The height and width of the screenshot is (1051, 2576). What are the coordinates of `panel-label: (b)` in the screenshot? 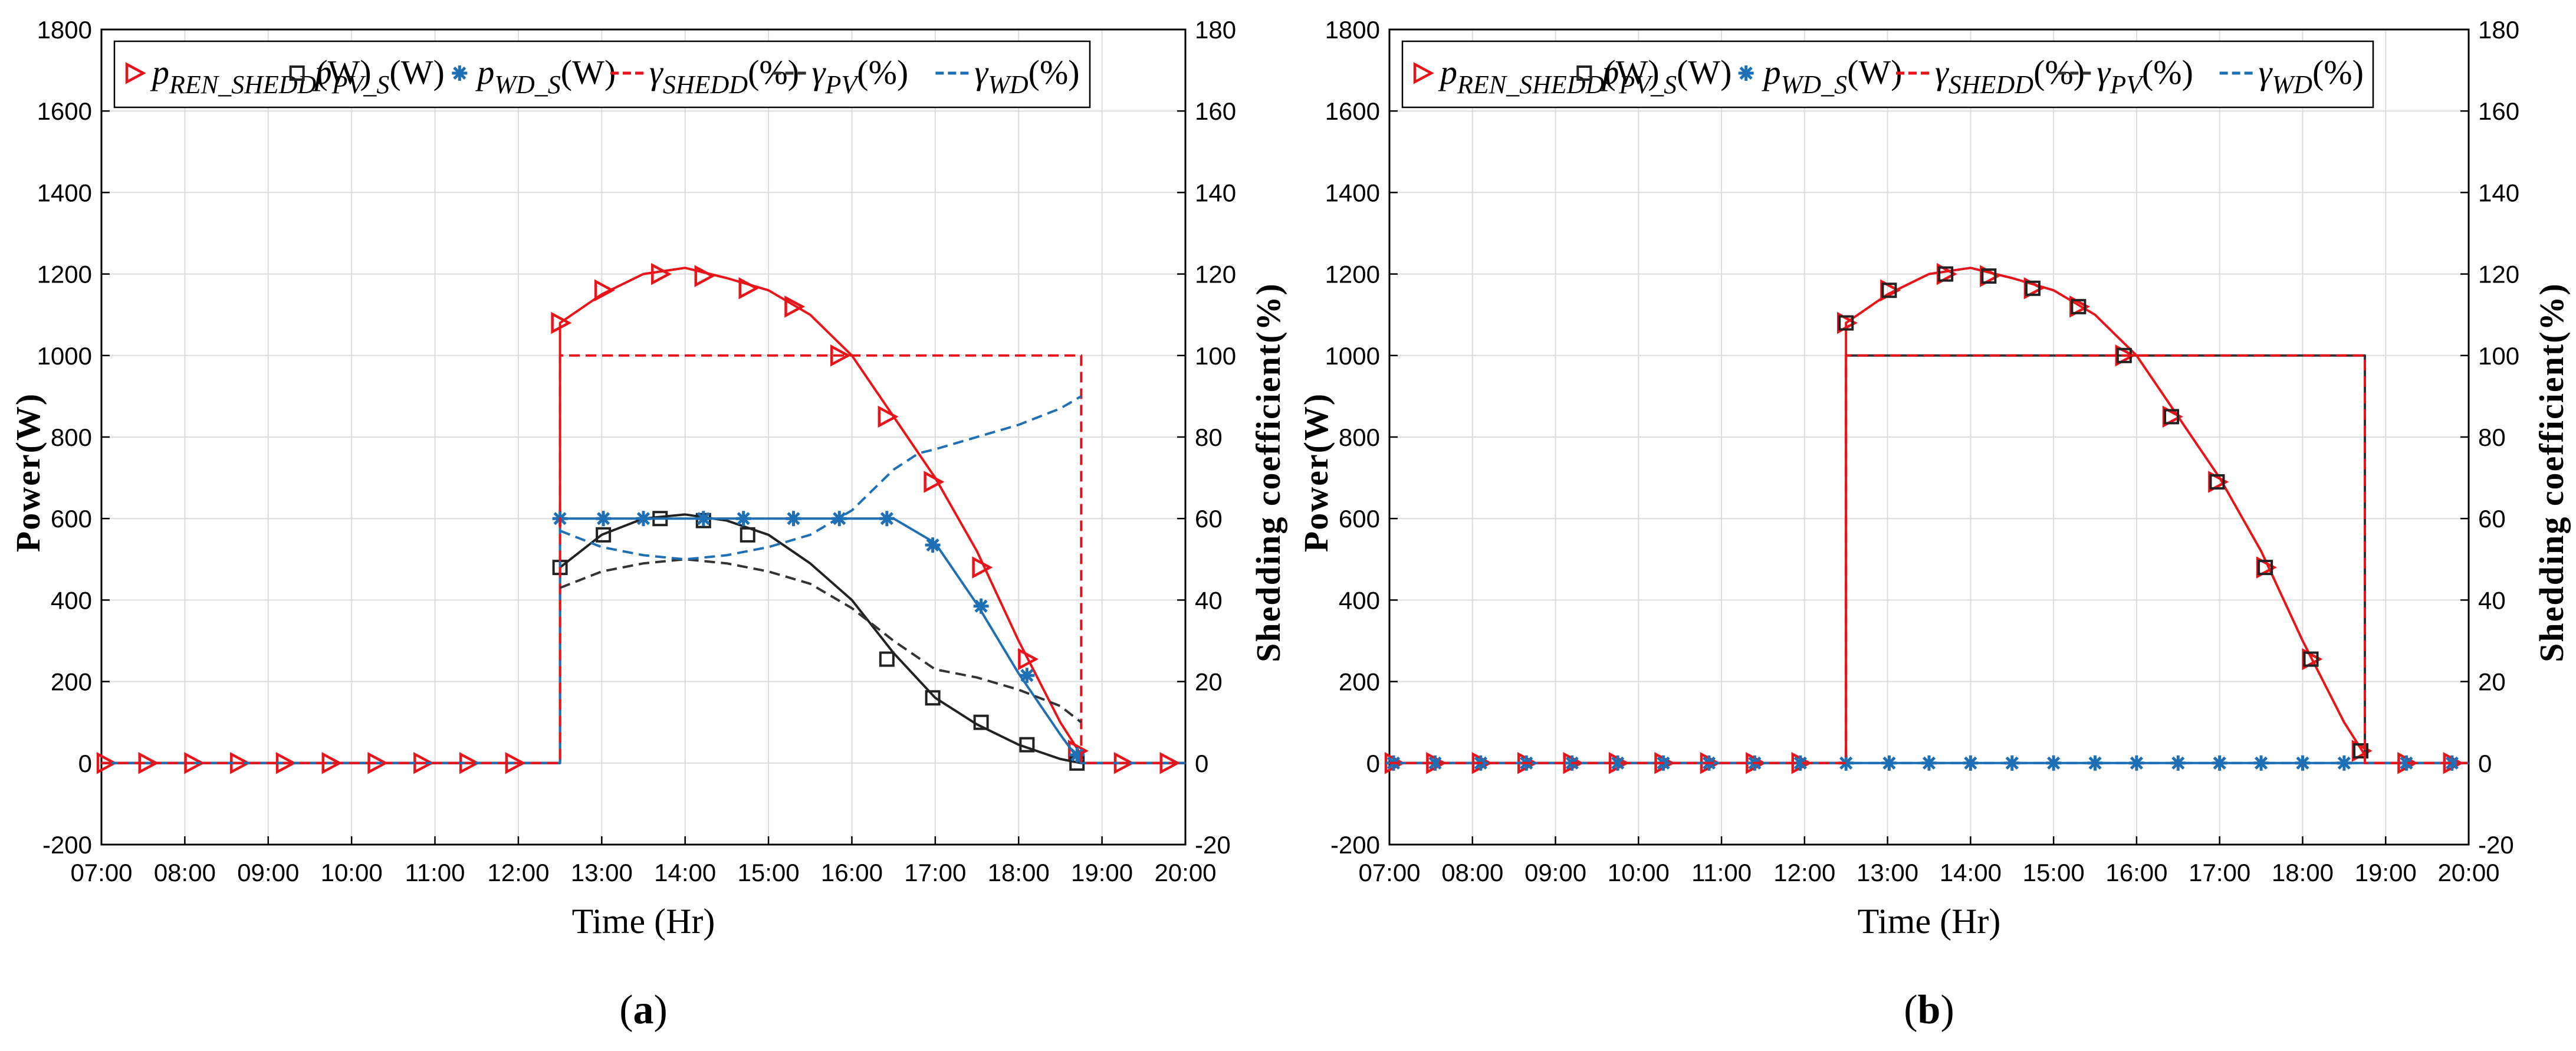 It's located at (1929, 1010).